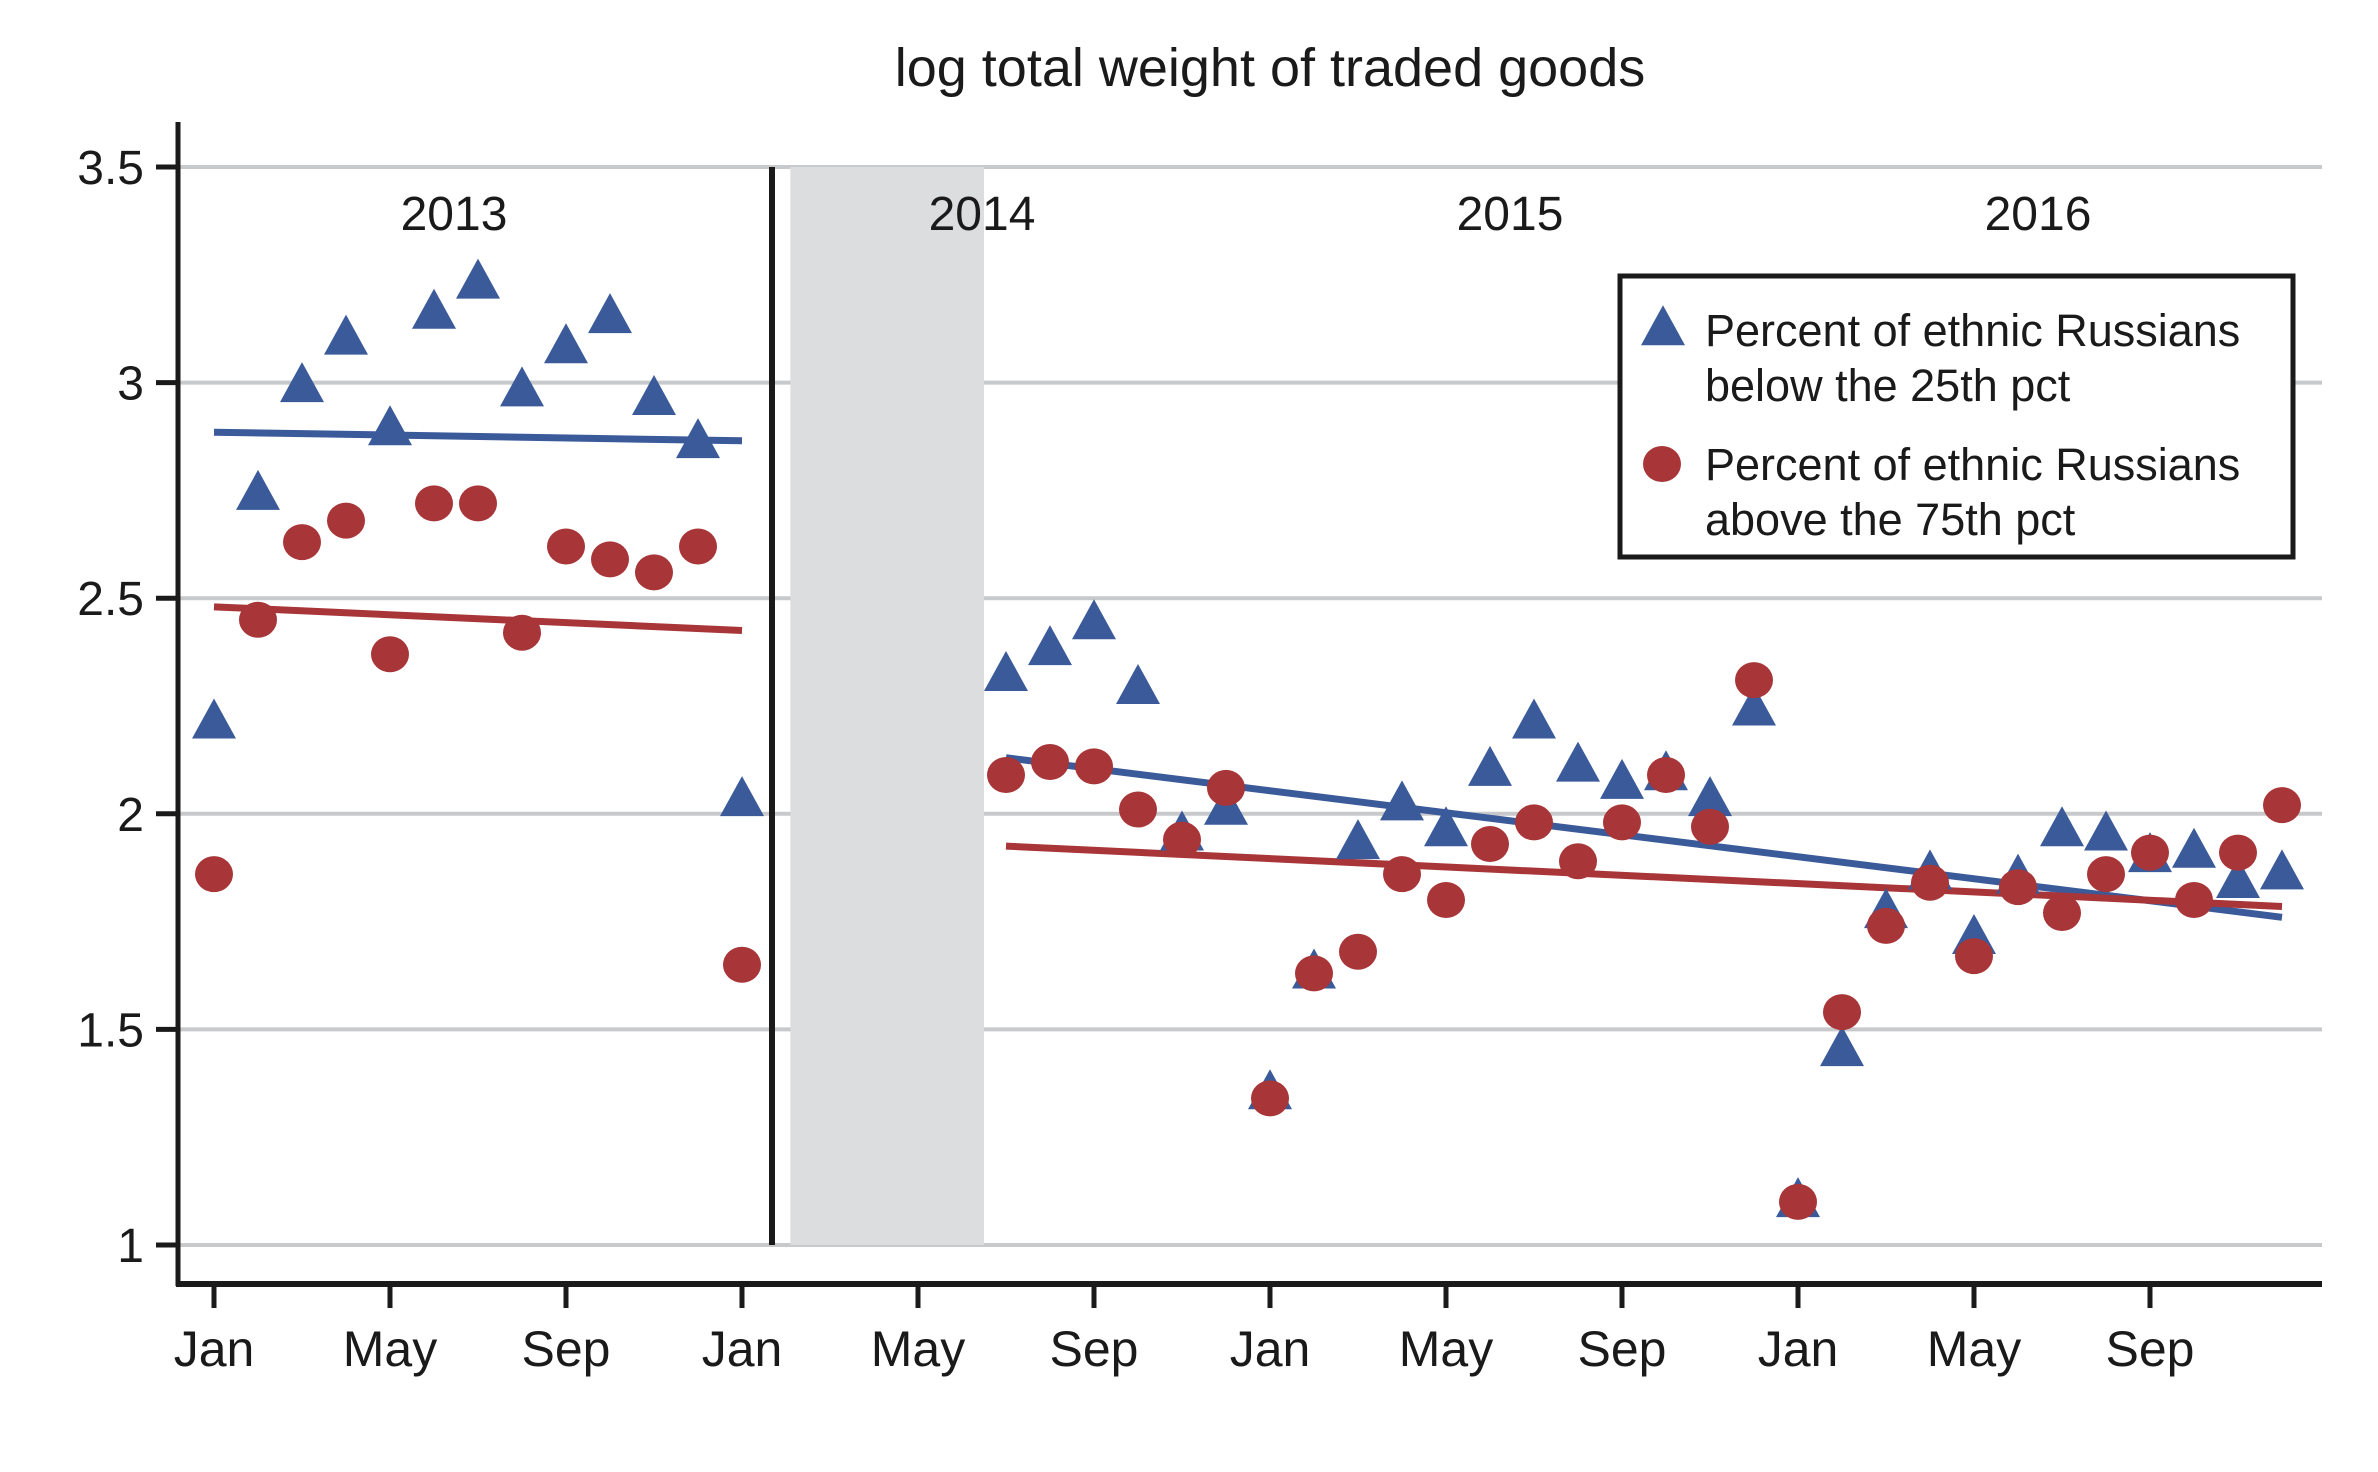  What do you see at coordinates (110, 1030) in the screenshot?
I see `y-tick-label: 1.5` at bounding box center [110, 1030].